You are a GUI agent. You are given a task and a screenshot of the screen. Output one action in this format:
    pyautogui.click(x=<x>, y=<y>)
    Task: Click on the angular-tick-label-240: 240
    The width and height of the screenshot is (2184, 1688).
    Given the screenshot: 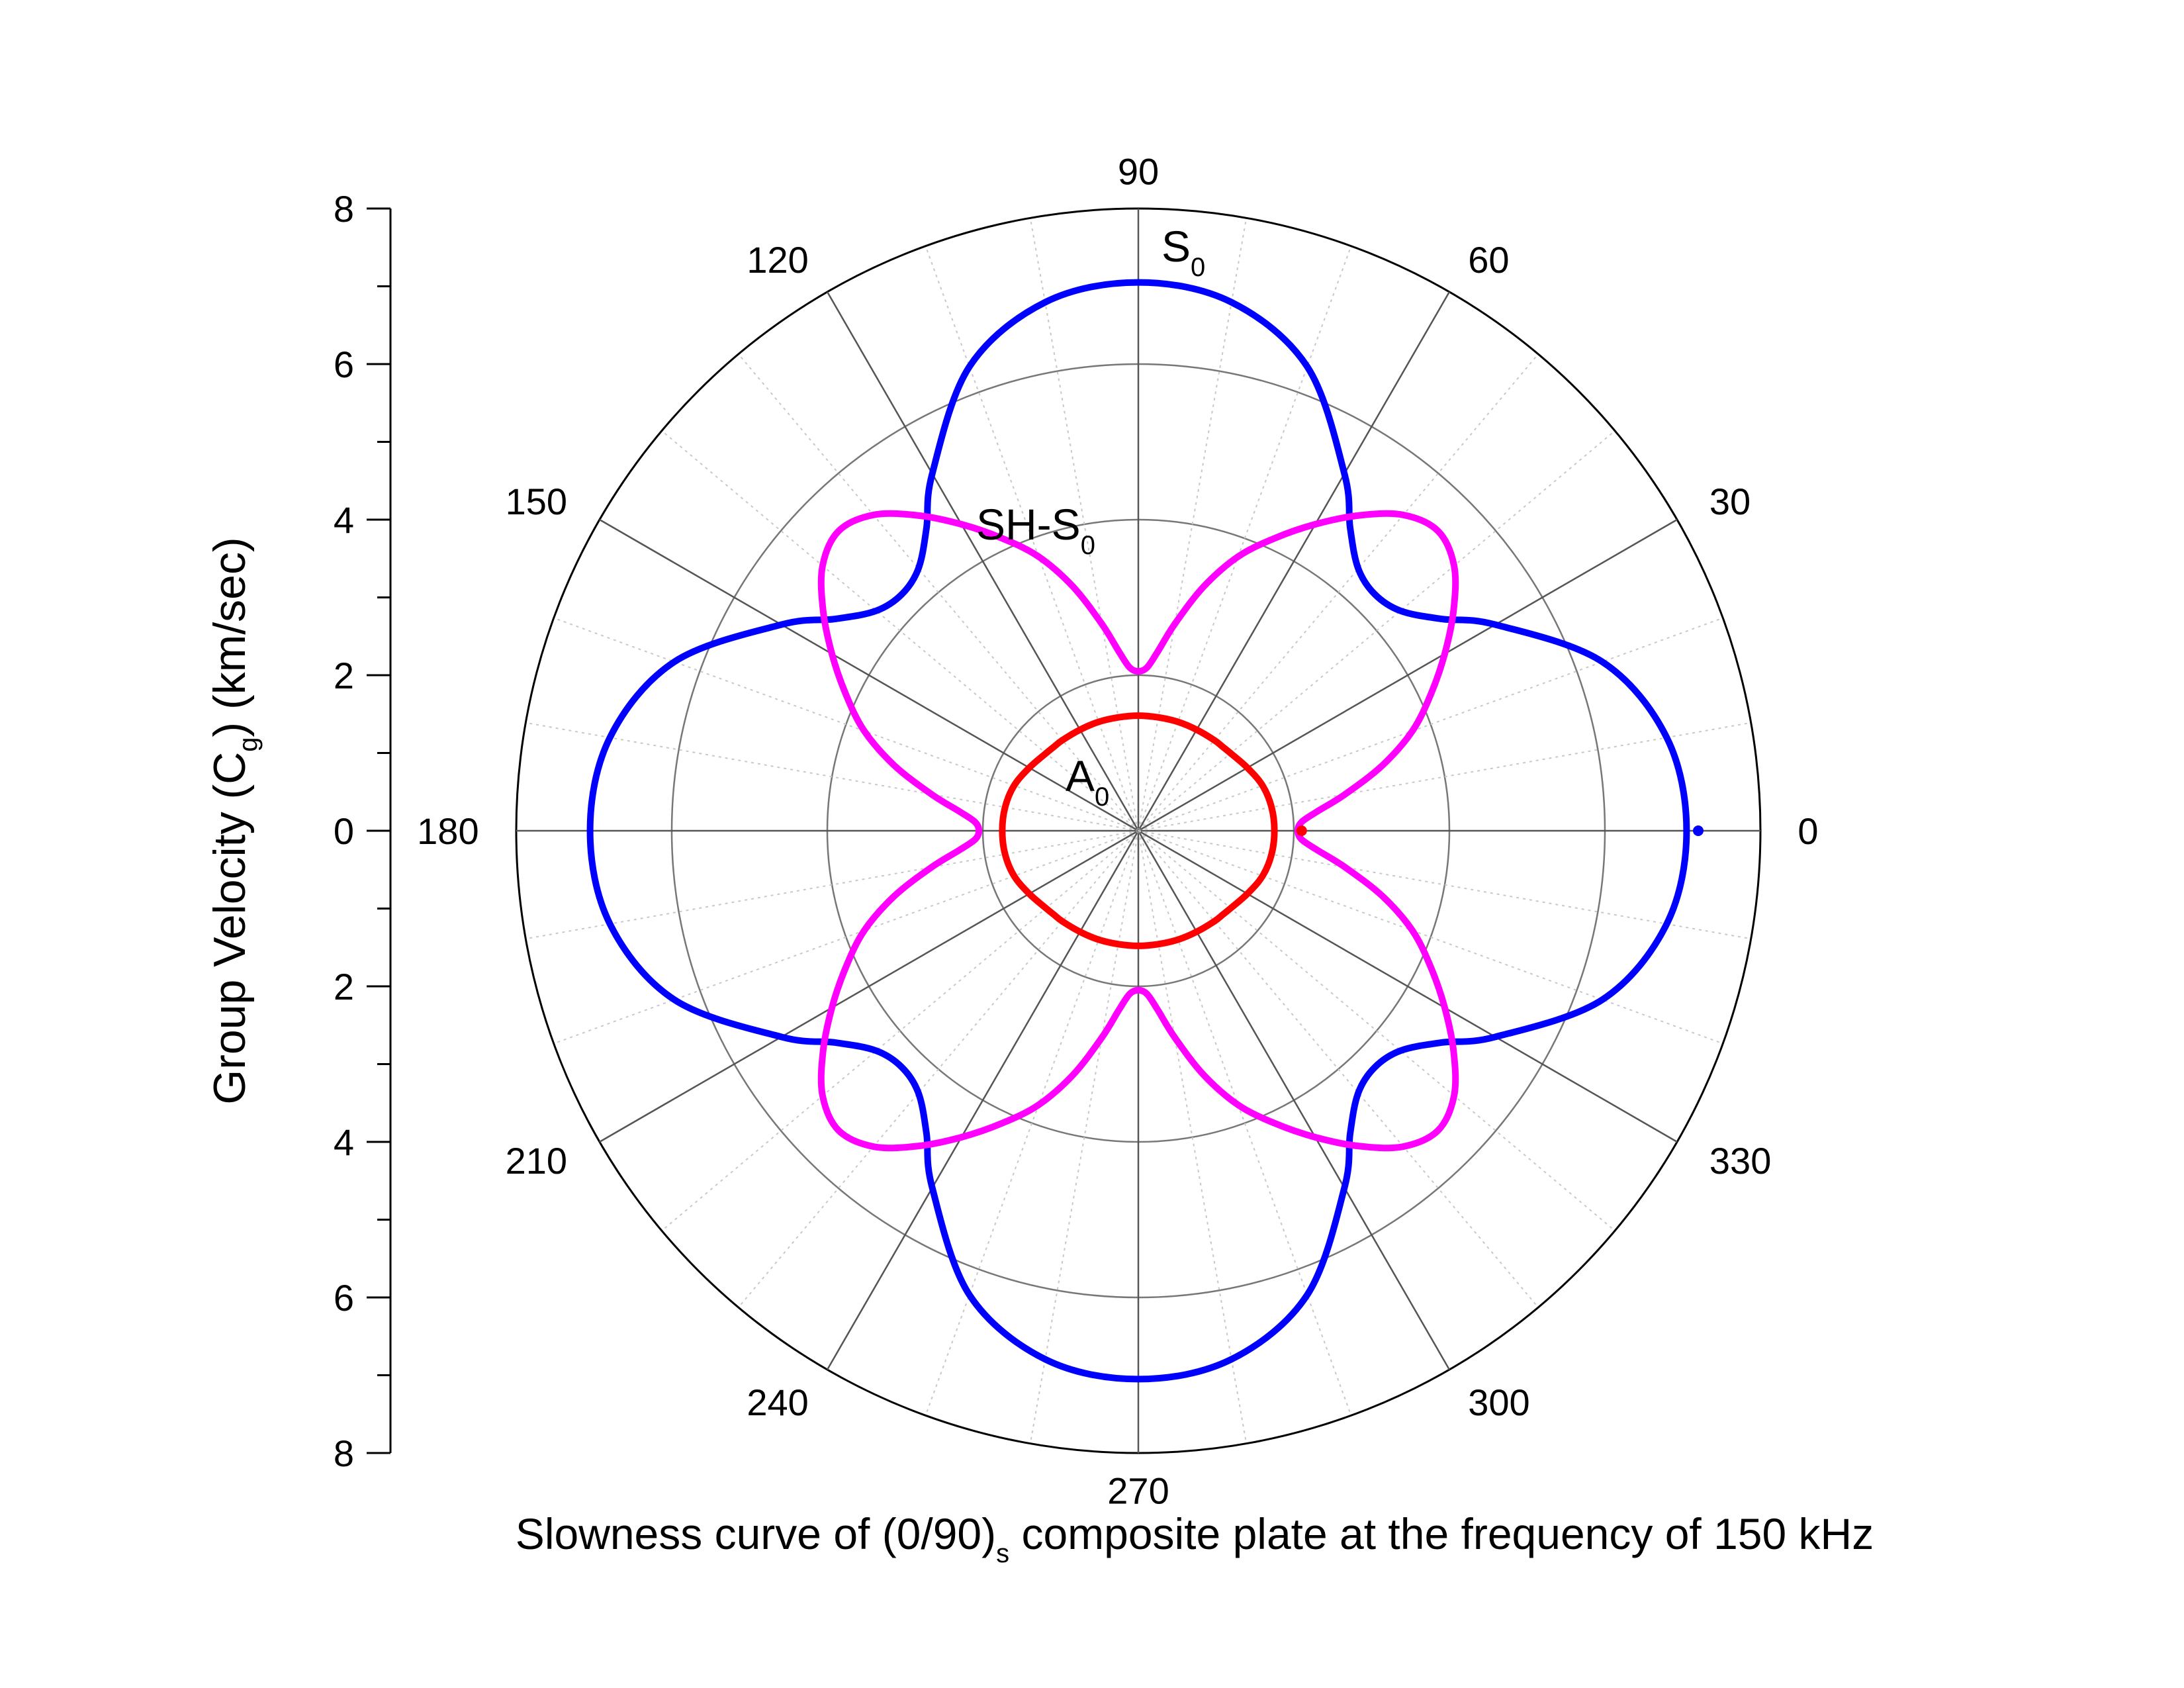 What is the action you would take?
    pyautogui.click(x=778, y=1402)
    